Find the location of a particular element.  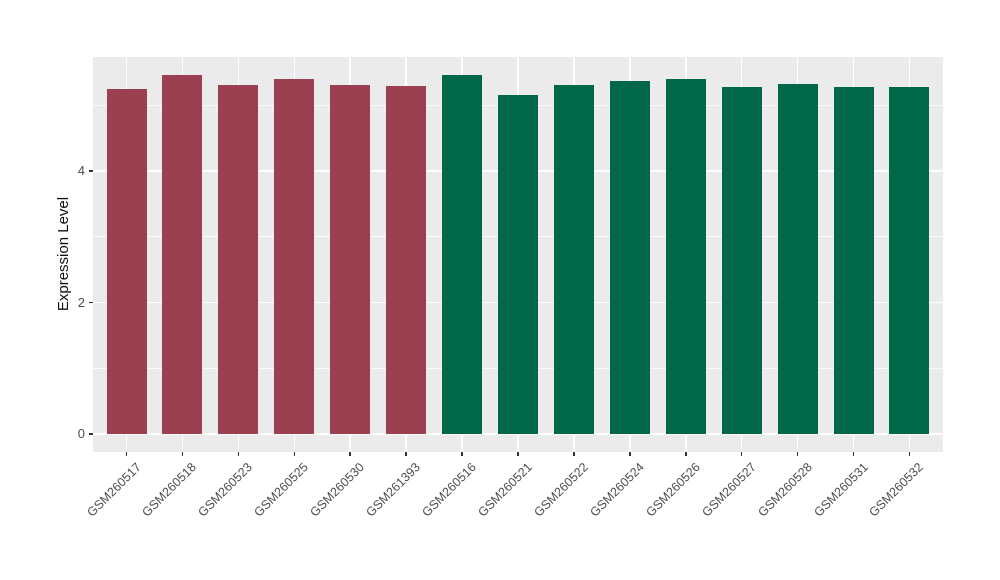

x-tick-label-gsm260523: GSM260523 is located at coordinates (225, 490).